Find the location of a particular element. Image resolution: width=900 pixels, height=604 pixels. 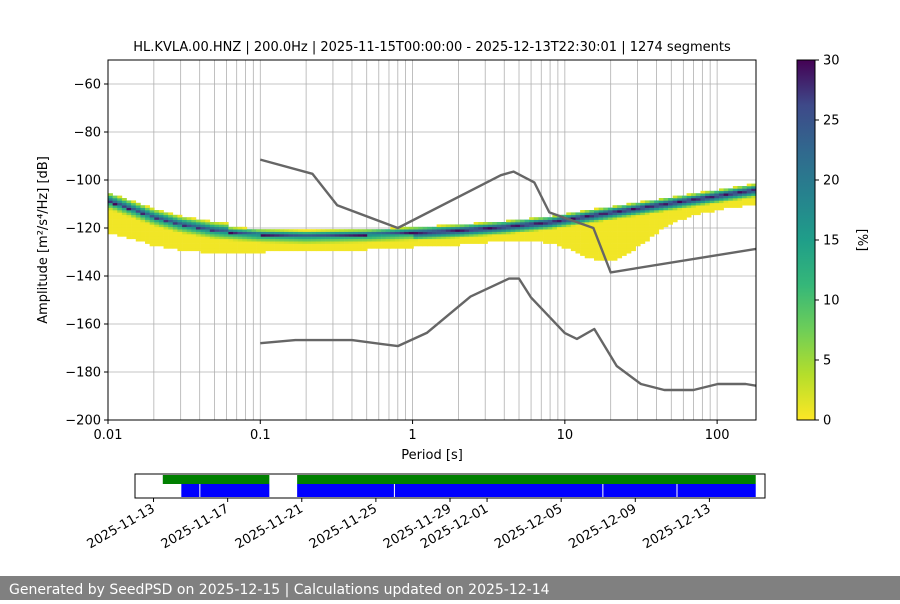

timeline-tick-label: 2025-12-13 is located at coordinates (676, 526).